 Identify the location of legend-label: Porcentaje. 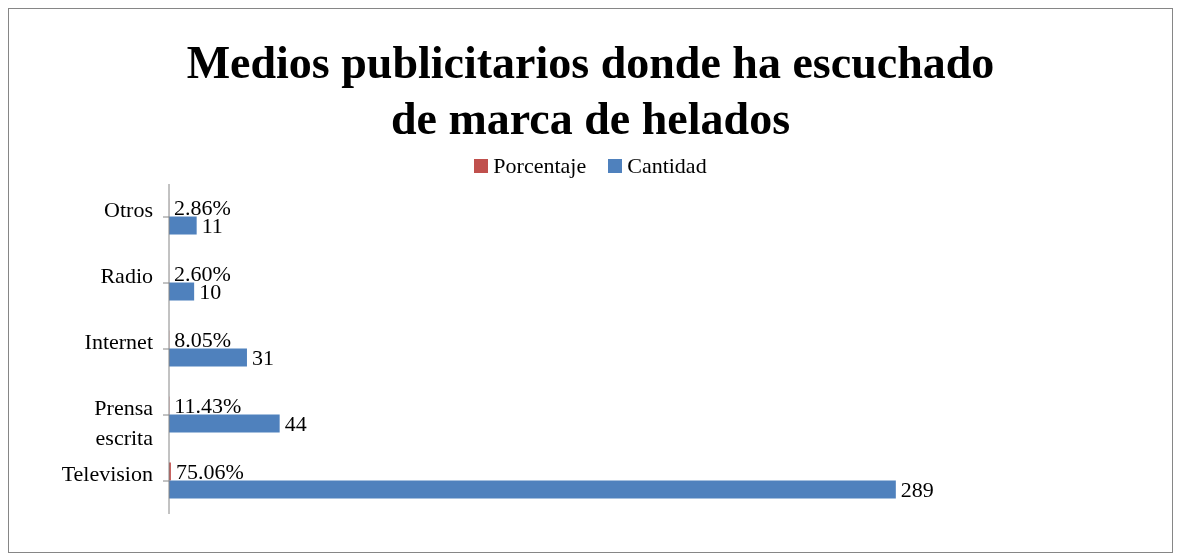
(540, 166).